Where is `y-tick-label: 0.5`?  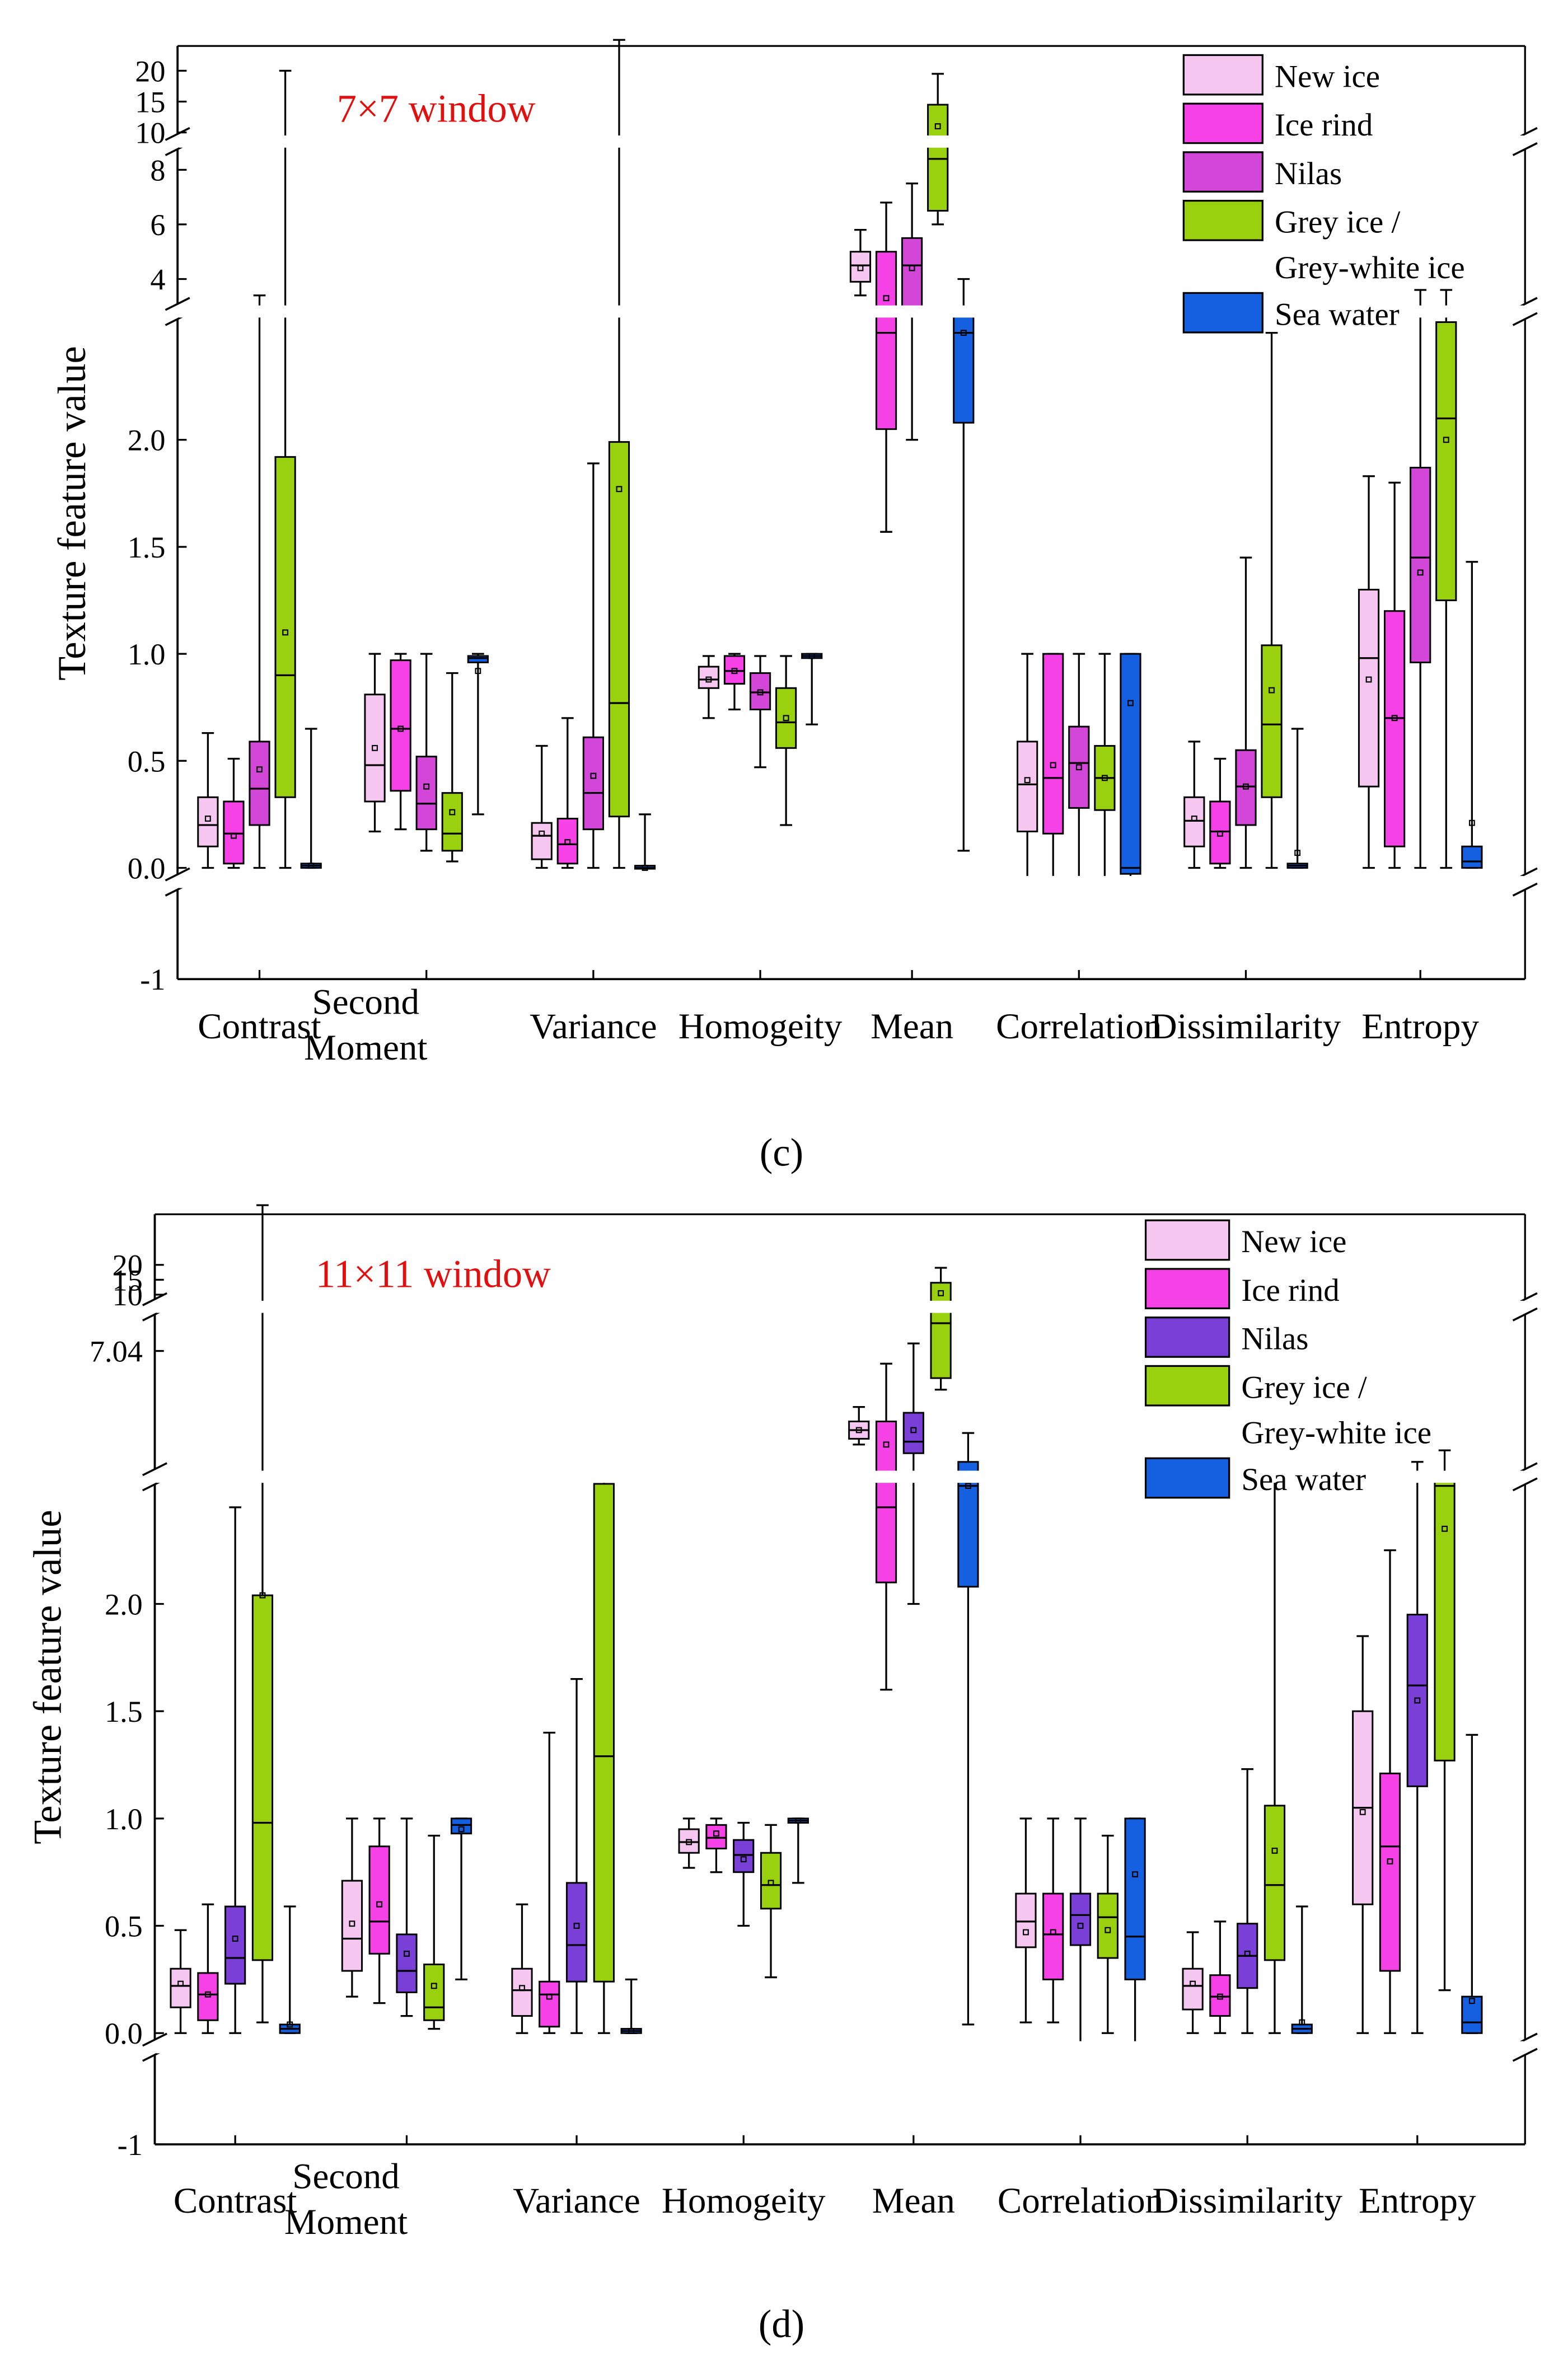 y-tick-label: 0.5 is located at coordinates (124, 1927).